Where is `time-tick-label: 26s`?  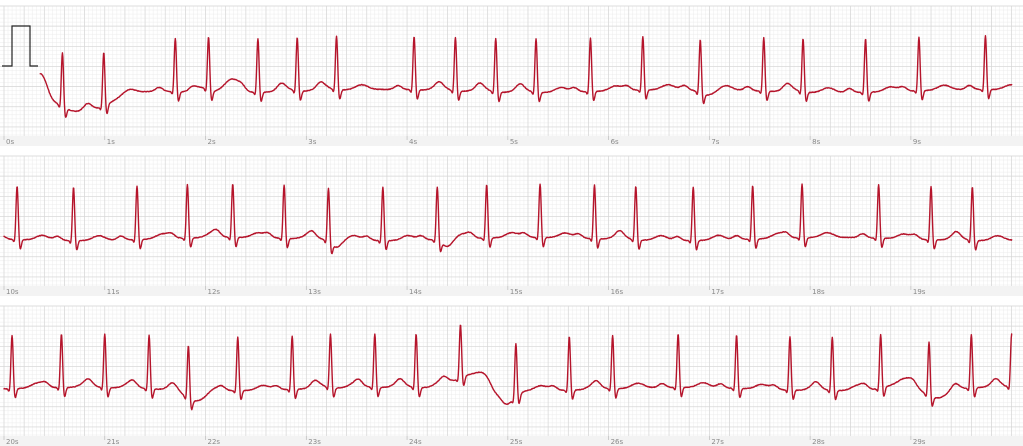 time-tick-label: 26s is located at coordinates (617, 442).